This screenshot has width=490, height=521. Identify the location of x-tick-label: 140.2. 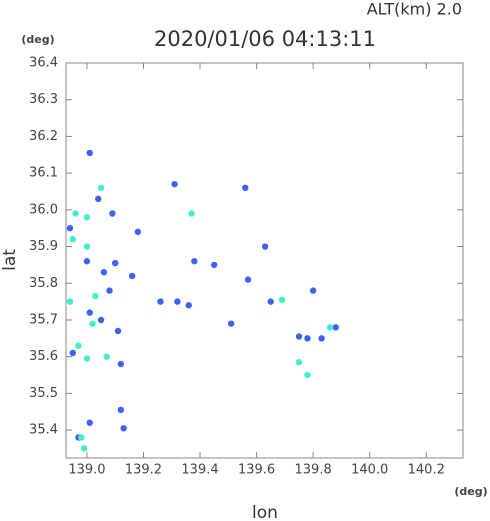
(426, 470).